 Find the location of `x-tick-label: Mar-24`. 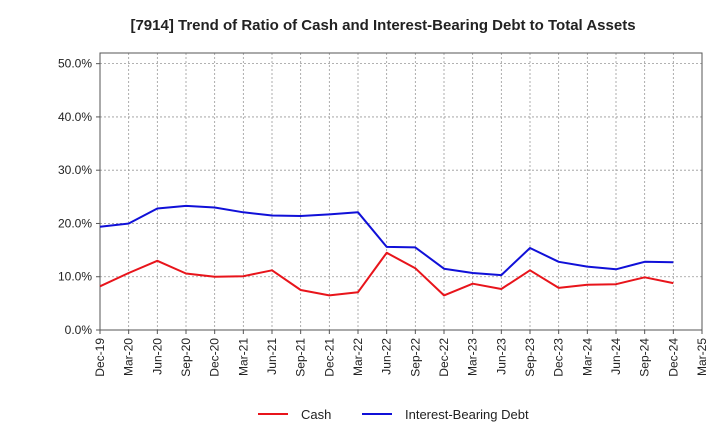

x-tick-label: Mar-24 is located at coordinates (587, 357).